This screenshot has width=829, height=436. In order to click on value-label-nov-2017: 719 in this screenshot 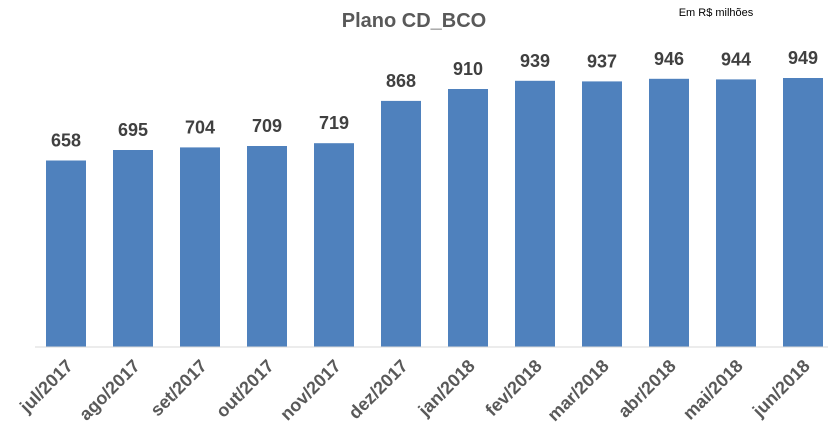, I will do `click(334, 123)`.